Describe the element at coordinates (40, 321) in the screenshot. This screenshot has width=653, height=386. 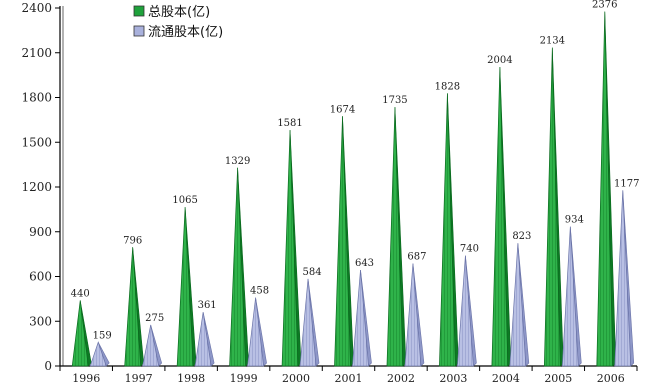
I see `y-tick-label: 300` at that location.